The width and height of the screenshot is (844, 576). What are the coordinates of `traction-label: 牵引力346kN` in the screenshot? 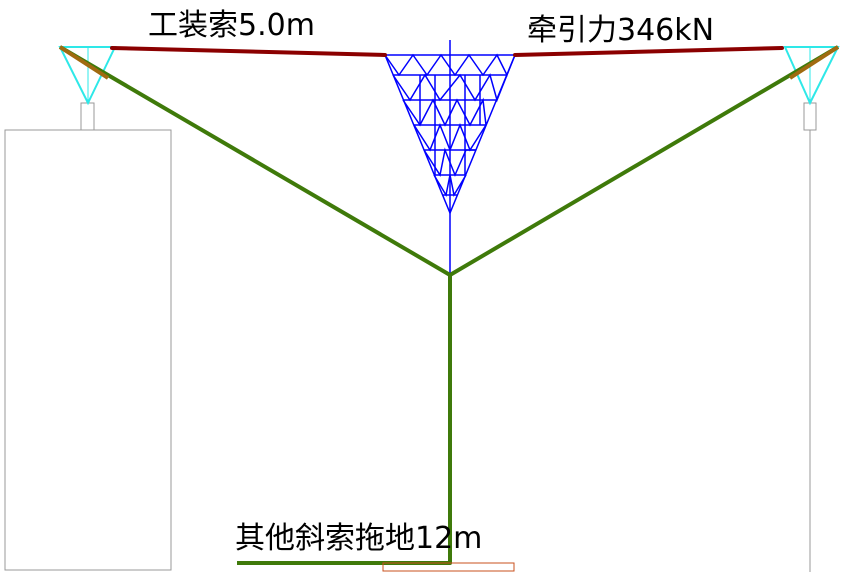 It's located at (620, 30).